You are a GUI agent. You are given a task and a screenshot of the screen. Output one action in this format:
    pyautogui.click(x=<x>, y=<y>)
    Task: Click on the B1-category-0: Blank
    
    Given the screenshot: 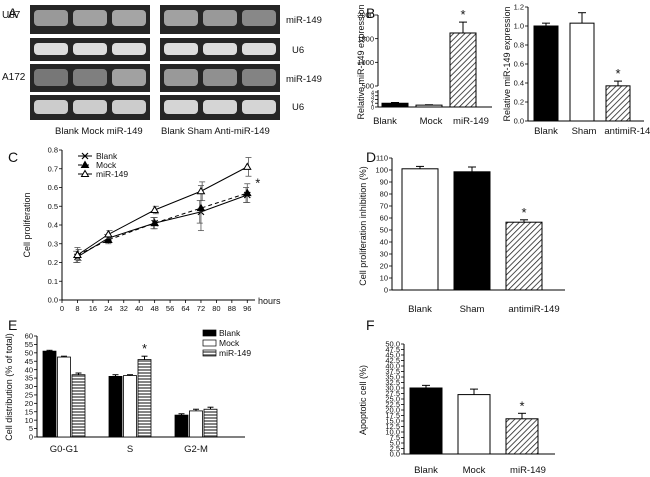 What is the action you would take?
    pyautogui.click(x=385, y=121)
    